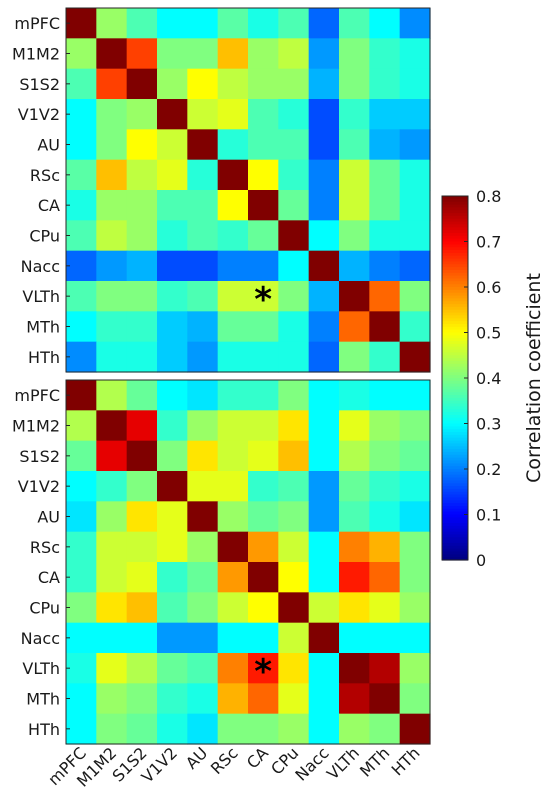 The width and height of the screenshot is (546, 792). I want to click on x-tick-label-RSc: RSc, so click(224, 760).